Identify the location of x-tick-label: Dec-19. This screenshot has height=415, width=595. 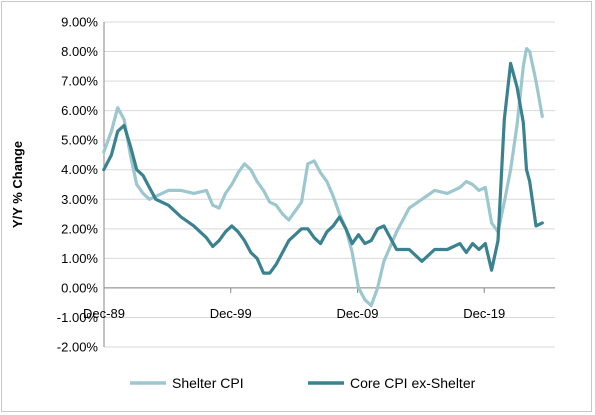
(484, 313).